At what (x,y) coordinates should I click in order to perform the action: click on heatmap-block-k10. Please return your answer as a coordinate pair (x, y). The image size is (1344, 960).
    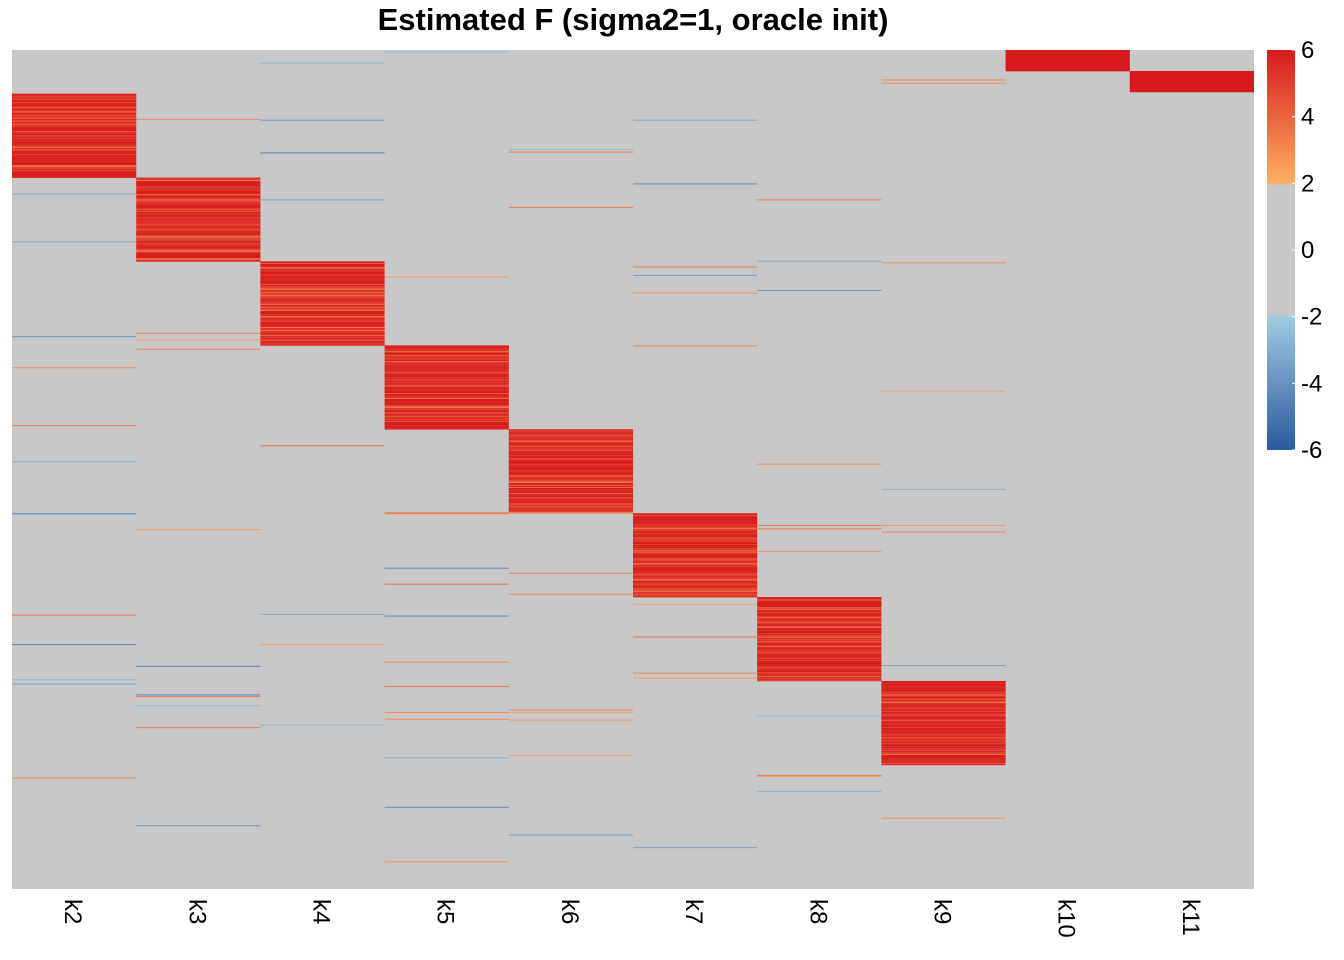
    Looking at the image, I should click on (1067, 61).